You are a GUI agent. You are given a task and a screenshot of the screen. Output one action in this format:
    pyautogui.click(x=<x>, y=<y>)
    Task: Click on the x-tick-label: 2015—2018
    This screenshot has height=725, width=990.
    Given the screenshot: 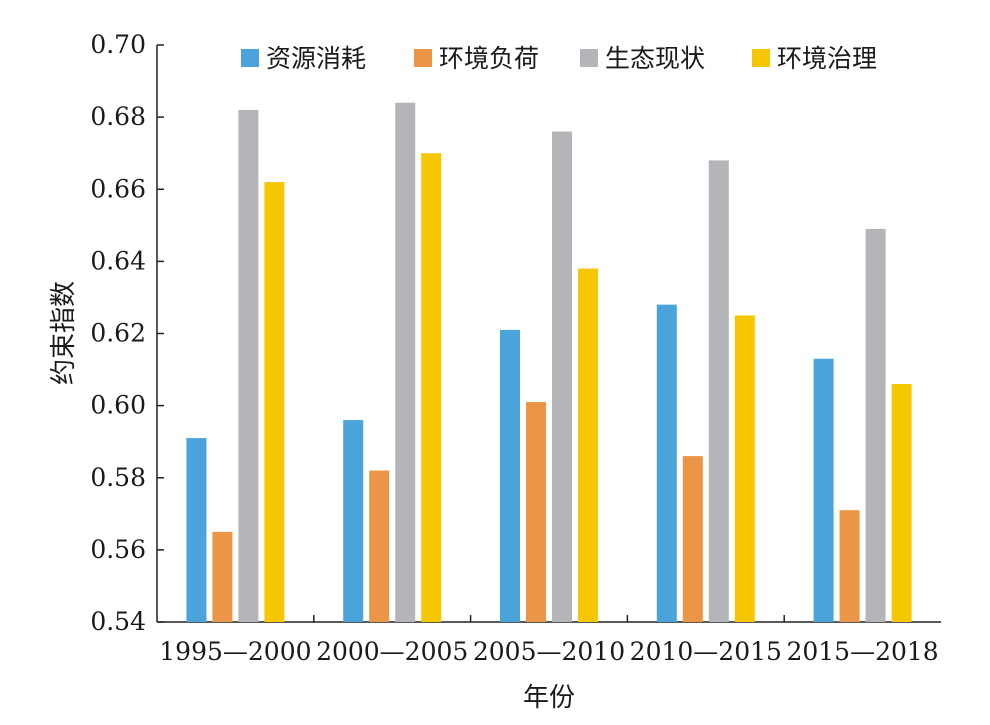 What is the action you would take?
    pyautogui.click(x=862, y=651)
    